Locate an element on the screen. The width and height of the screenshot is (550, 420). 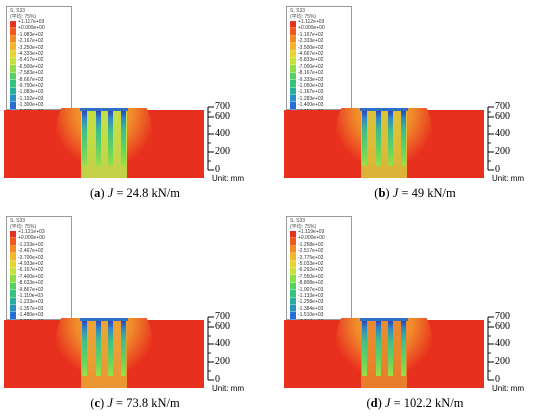
legend-value: -1.167e+03 is located at coordinates (311, 92).